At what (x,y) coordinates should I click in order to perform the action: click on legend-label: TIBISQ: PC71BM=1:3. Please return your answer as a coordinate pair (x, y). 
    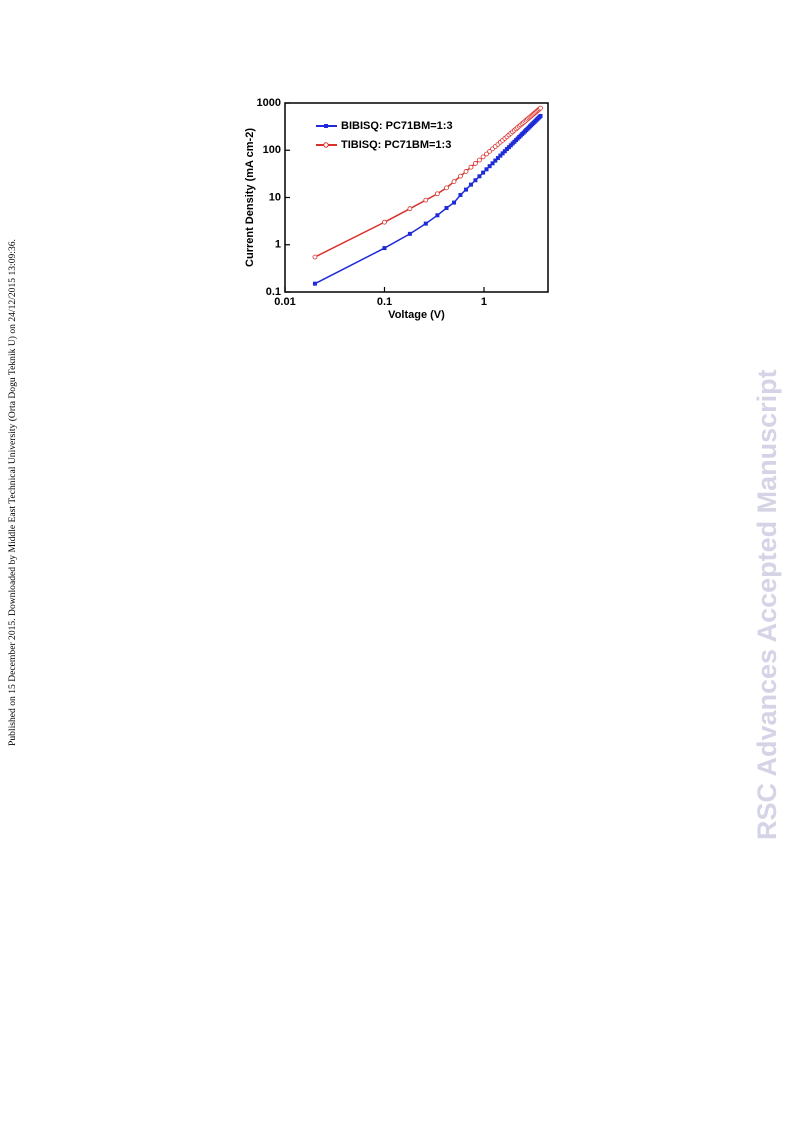
    Looking at the image, I should click on (396, 145).